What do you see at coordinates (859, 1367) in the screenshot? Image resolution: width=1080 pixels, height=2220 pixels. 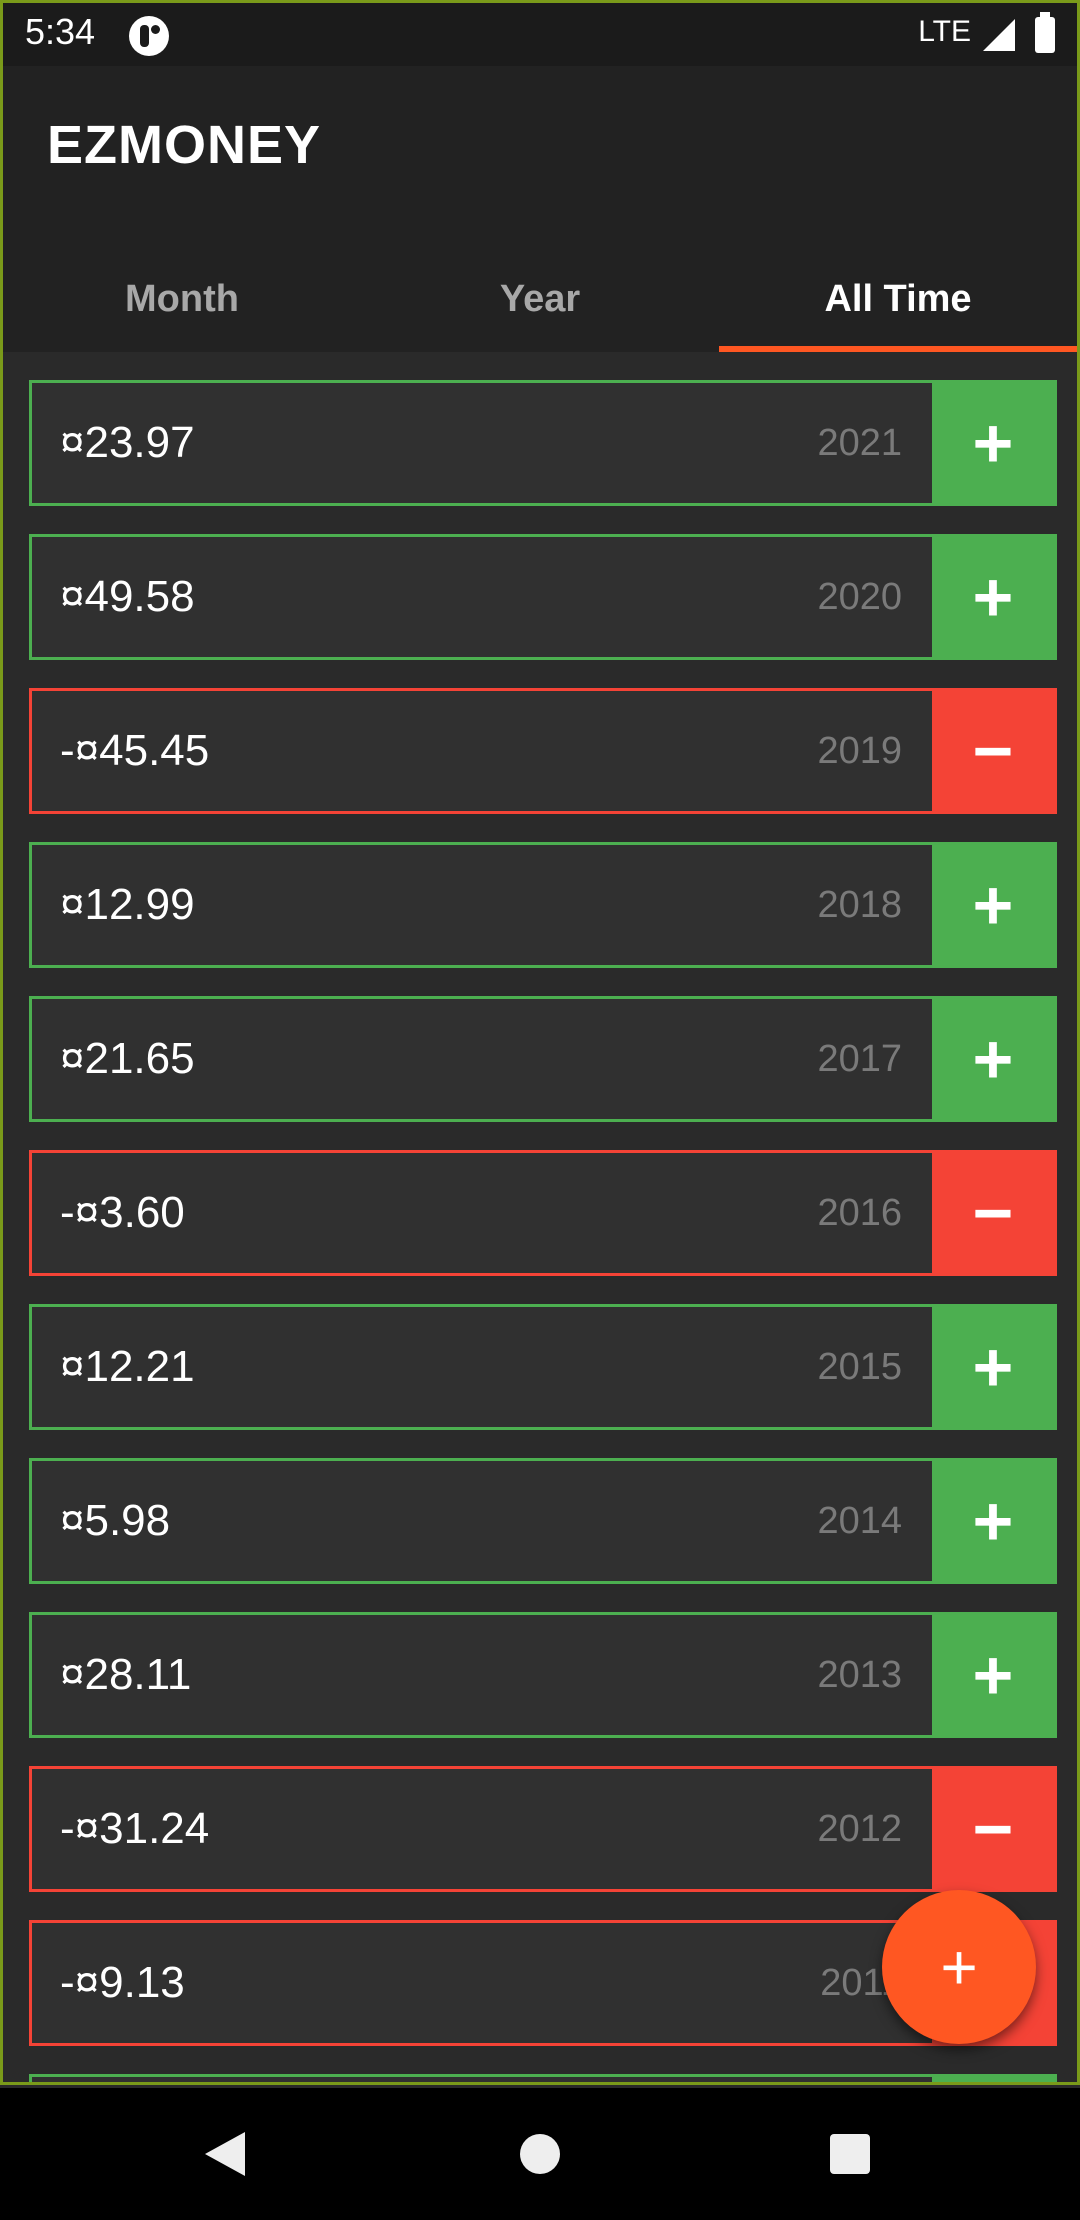 I see `year-text: 2015` at bounding box center [859, 1367].